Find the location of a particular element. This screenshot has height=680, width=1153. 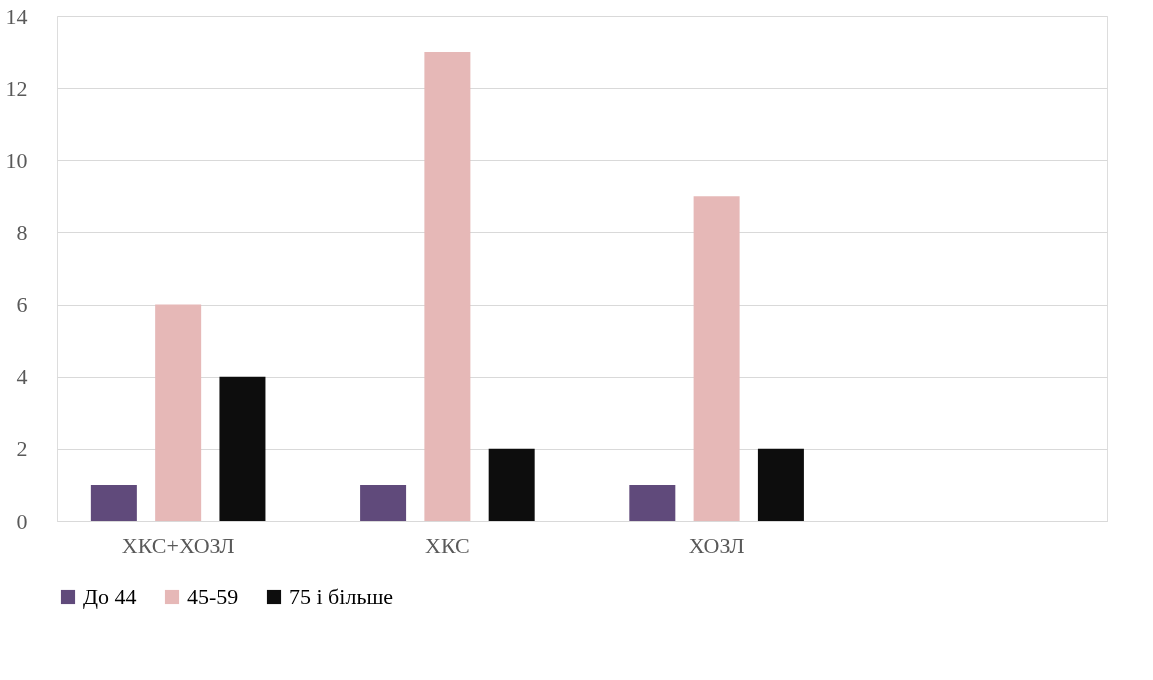

y-tick-label: 12 is located at coordinates (16, 88).